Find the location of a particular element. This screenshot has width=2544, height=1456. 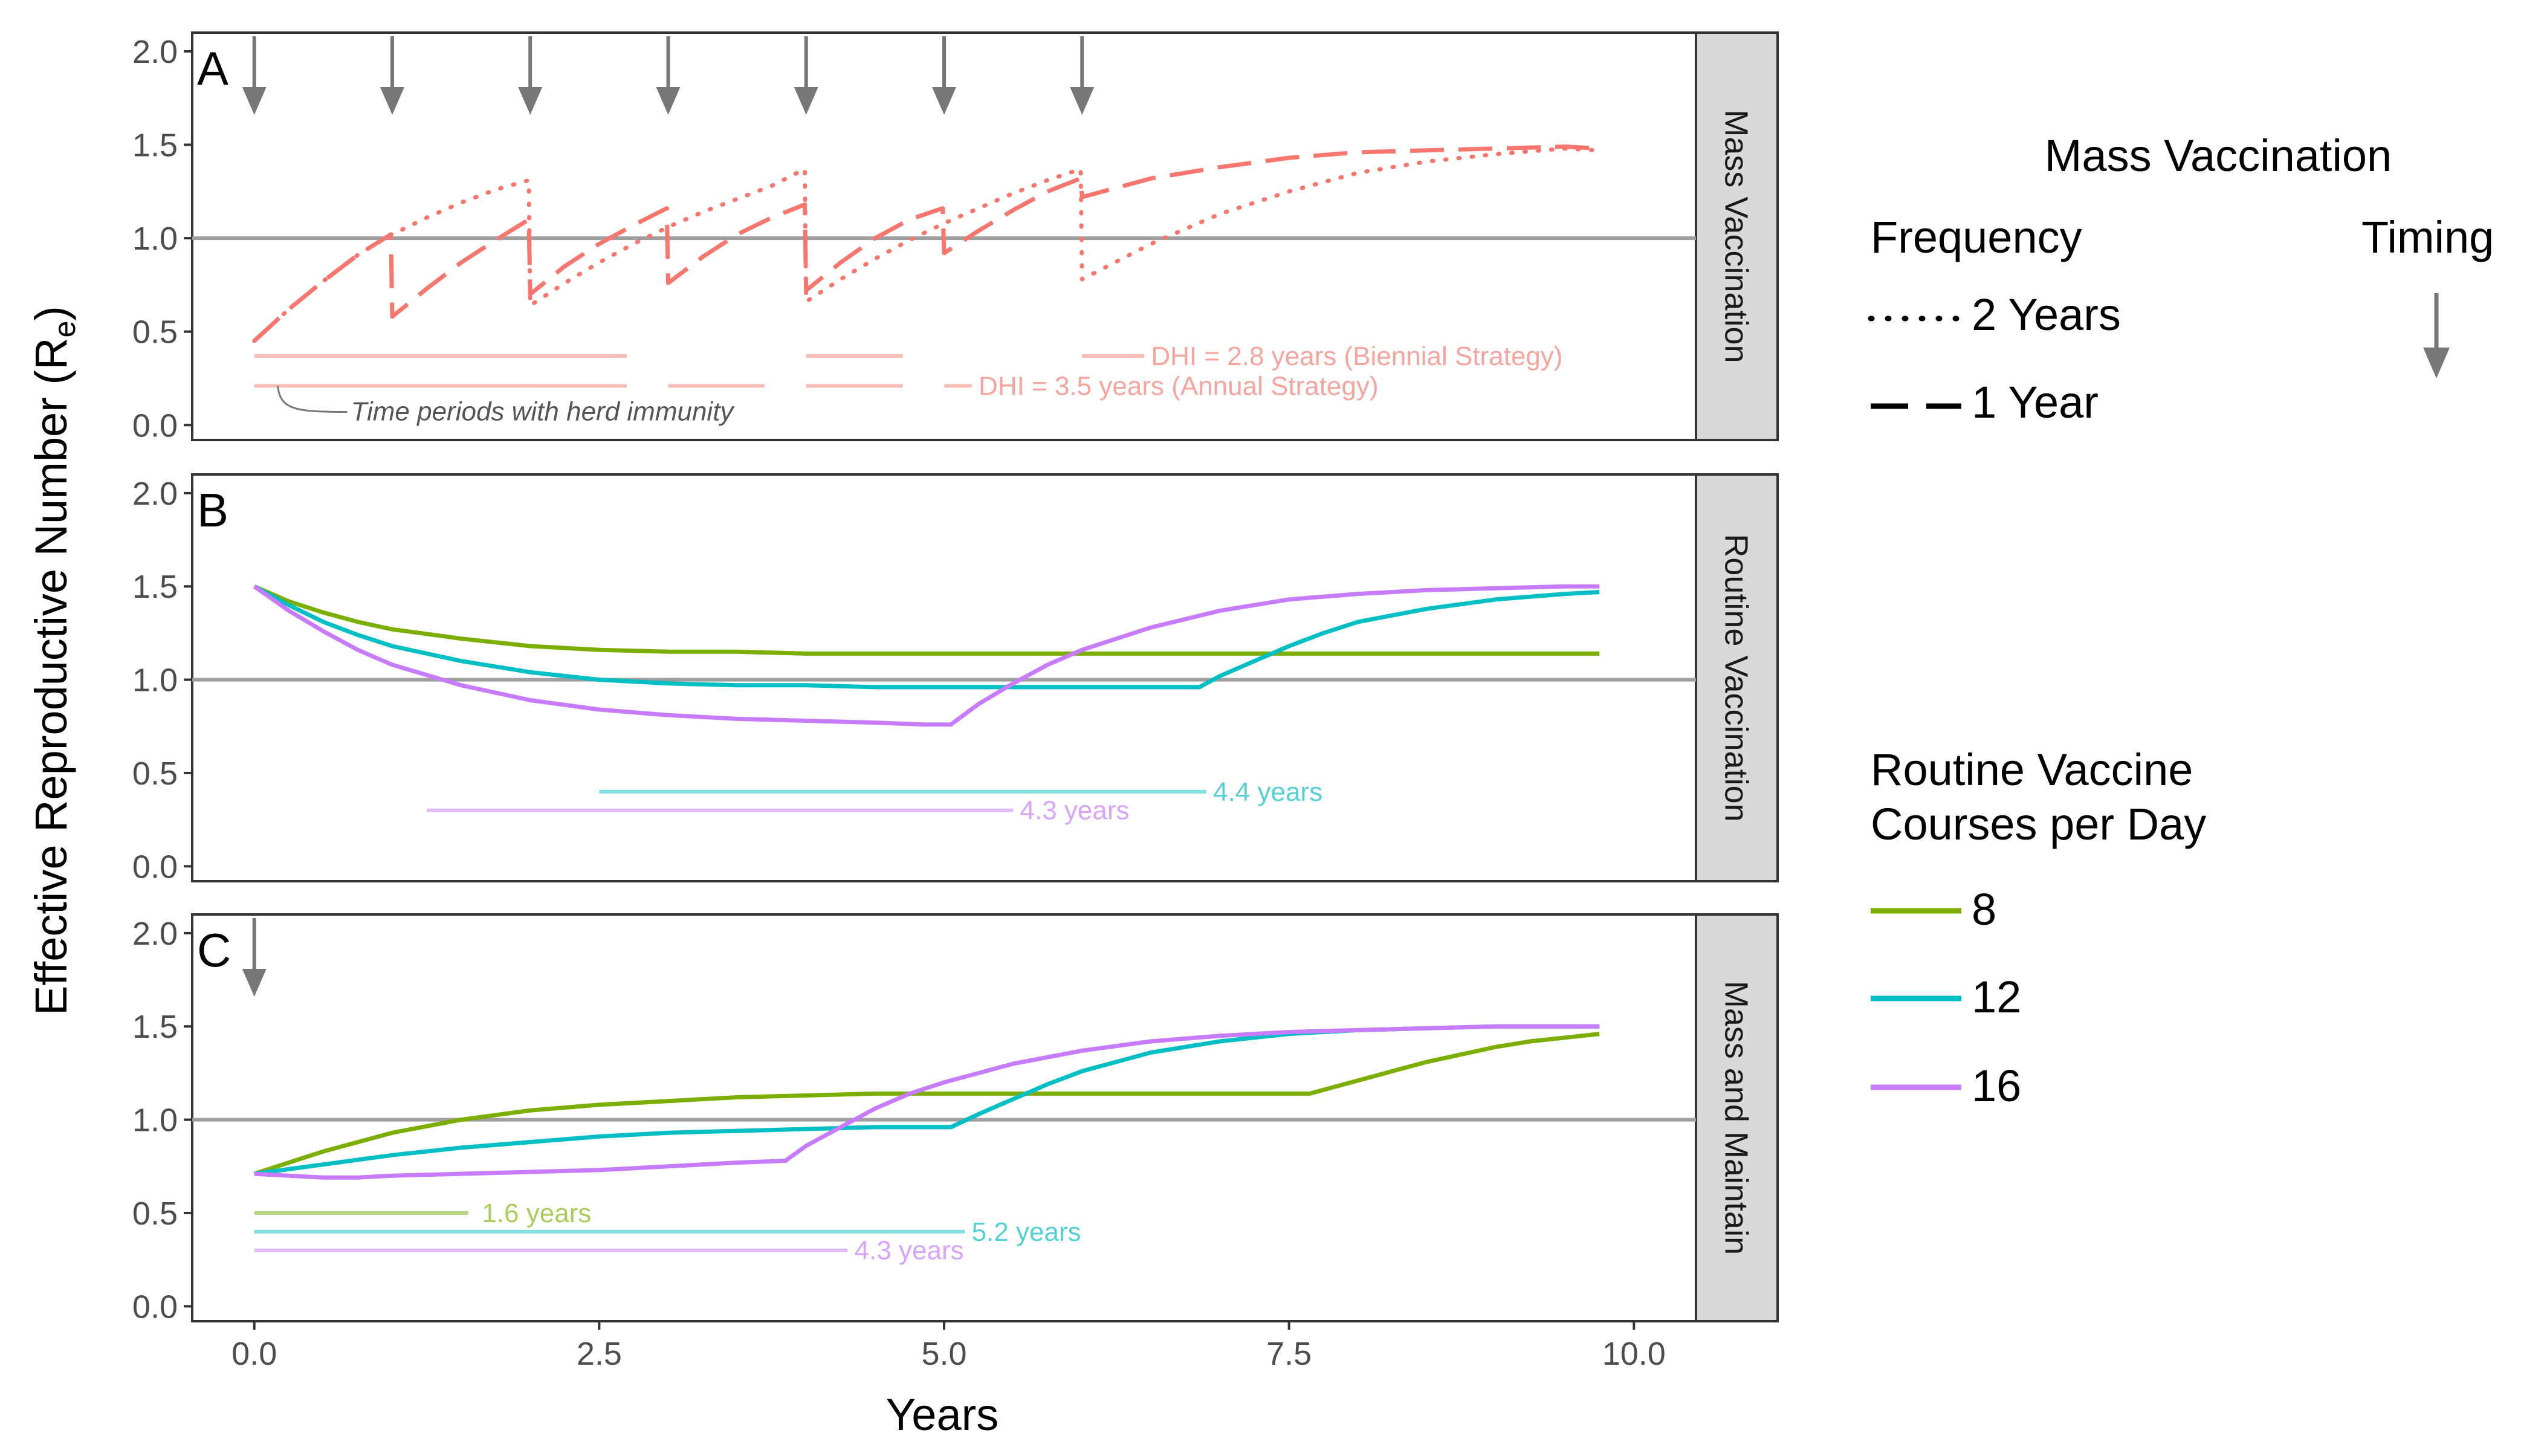

x-axis: 0.0 2.5 5.0 7.5 10.0 is located at coordinates (948, 1346).